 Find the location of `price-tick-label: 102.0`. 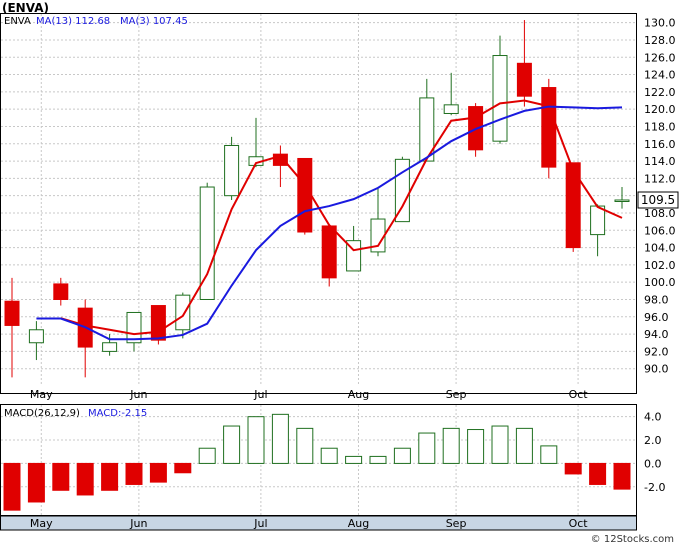

price-tick-label: 102.0 is located at coordinates (660, 265).